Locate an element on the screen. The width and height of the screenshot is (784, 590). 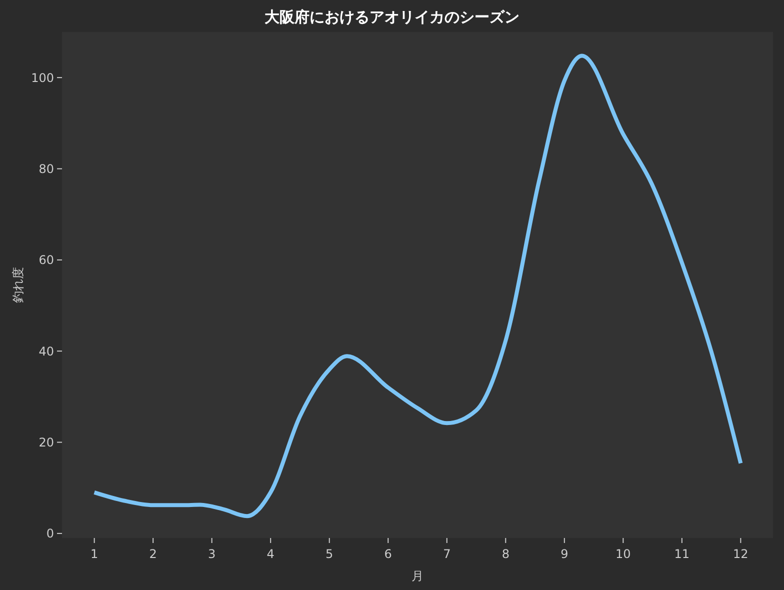
x-tick-label: 7 is located at coordinates (447, 554).